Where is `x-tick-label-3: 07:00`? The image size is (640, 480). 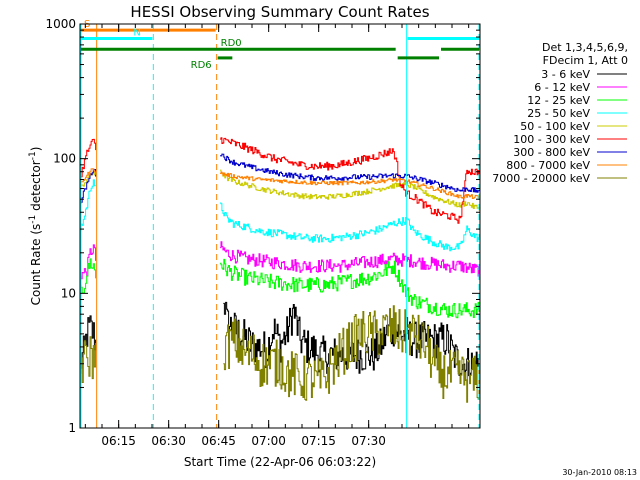
x-tick-label-3: 07:00 is located at coordinates (268, 441).